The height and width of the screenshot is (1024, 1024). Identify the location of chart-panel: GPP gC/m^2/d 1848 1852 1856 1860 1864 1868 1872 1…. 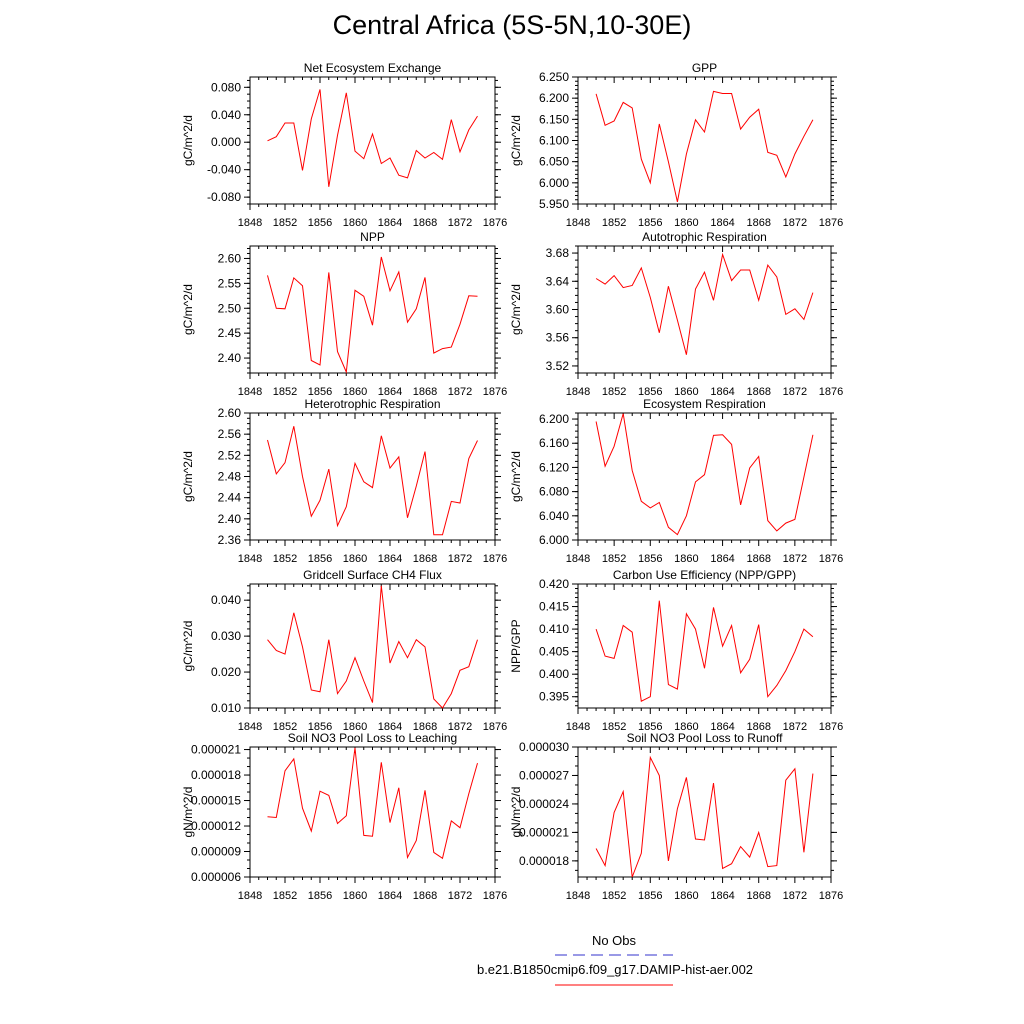
(676, 145).